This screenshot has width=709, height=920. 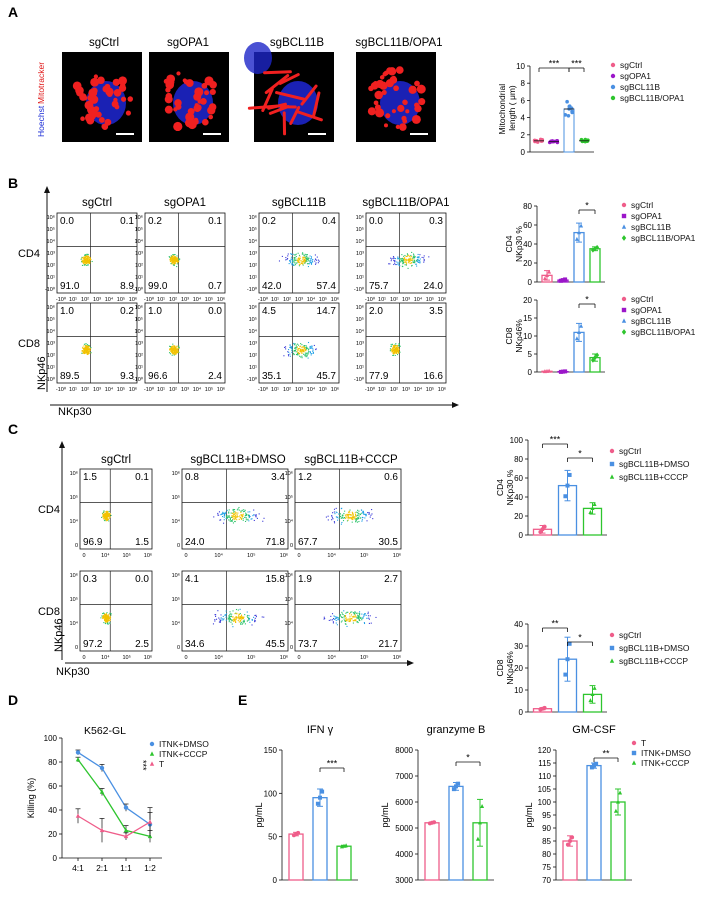 What do you see at coordinates (404, 750) in the screenshot?
I see `y-tick-label: 8000` at bounding box center [404, 750].